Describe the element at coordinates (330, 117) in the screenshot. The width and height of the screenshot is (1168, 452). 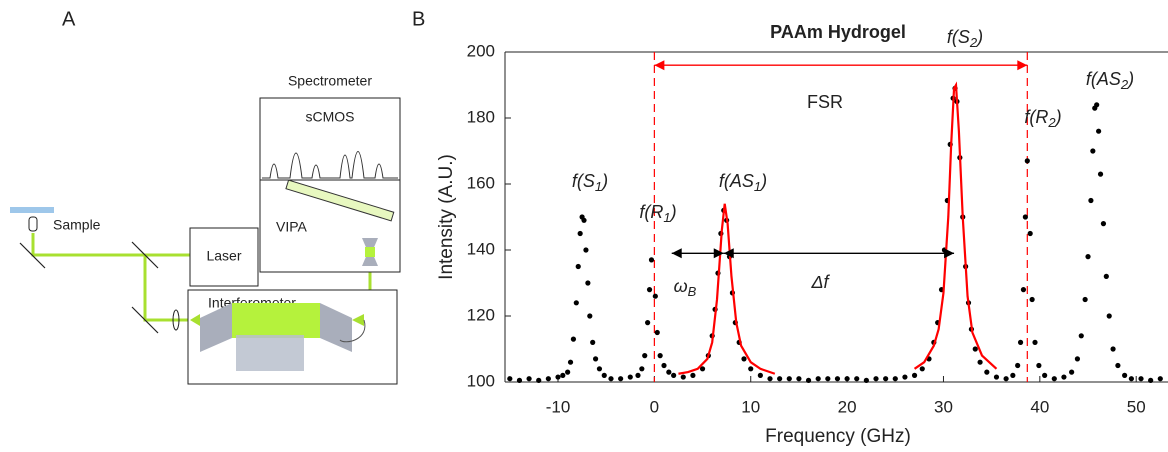
I see `camera-label: sCMOS` at that location.